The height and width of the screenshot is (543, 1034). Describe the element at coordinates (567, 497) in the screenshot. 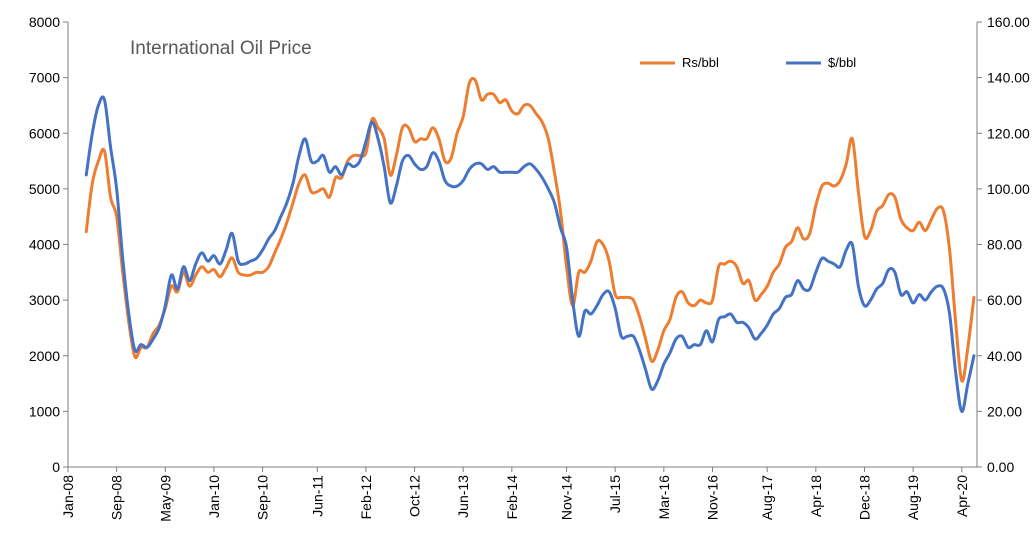

I see `x-tick-label: Nov-14` at that location.